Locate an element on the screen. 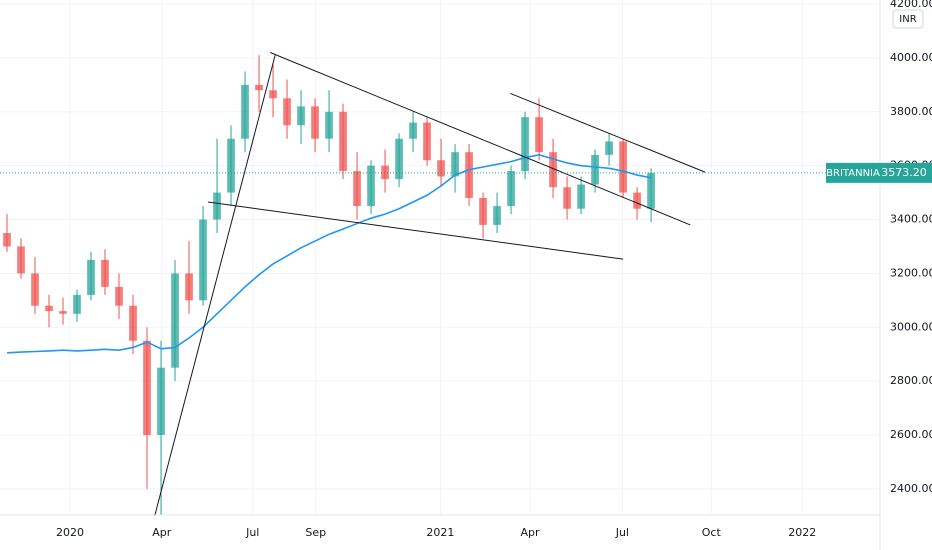 This screenshot has width=932, height=550. currency-badge is located at coordinates (908, 19).